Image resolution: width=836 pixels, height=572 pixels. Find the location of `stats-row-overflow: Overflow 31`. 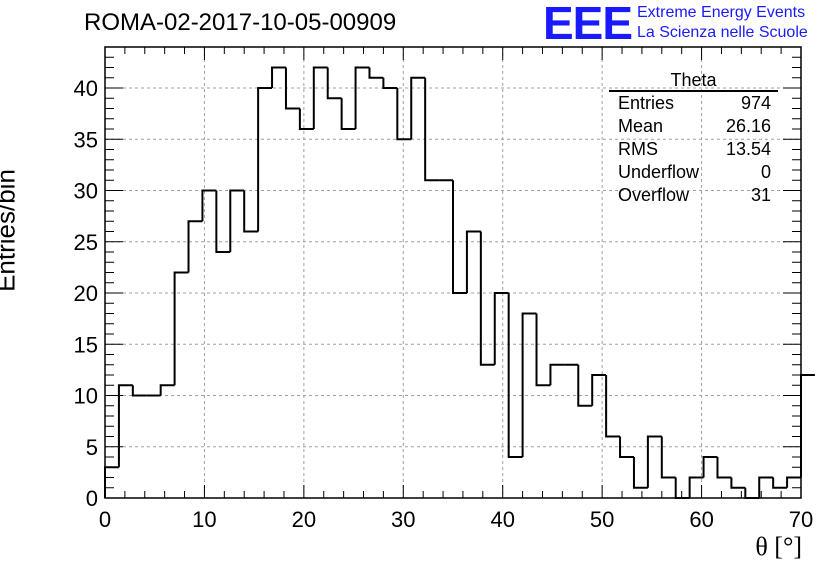

stats-row-overflow: Overflow 31 is located at coordinates (693, 195).